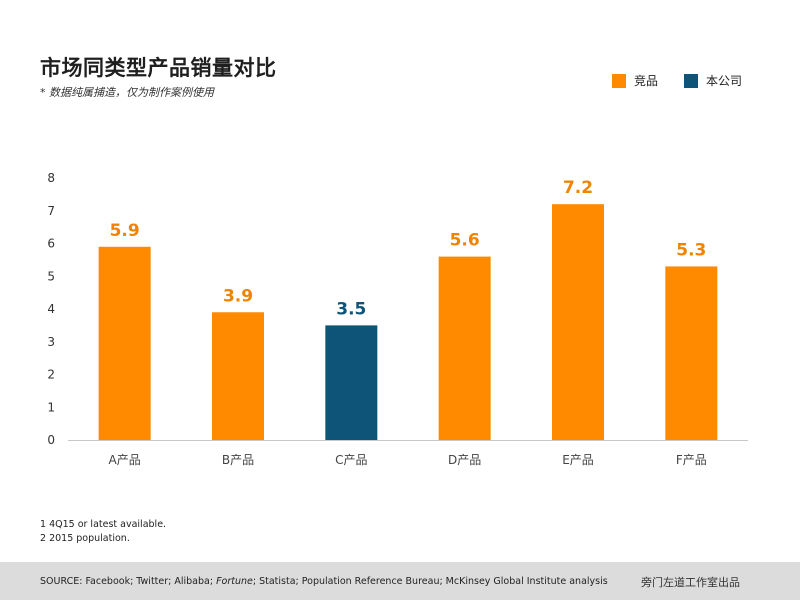  I want to click on footnote-2: 2 2015 population., so click(85, 538).